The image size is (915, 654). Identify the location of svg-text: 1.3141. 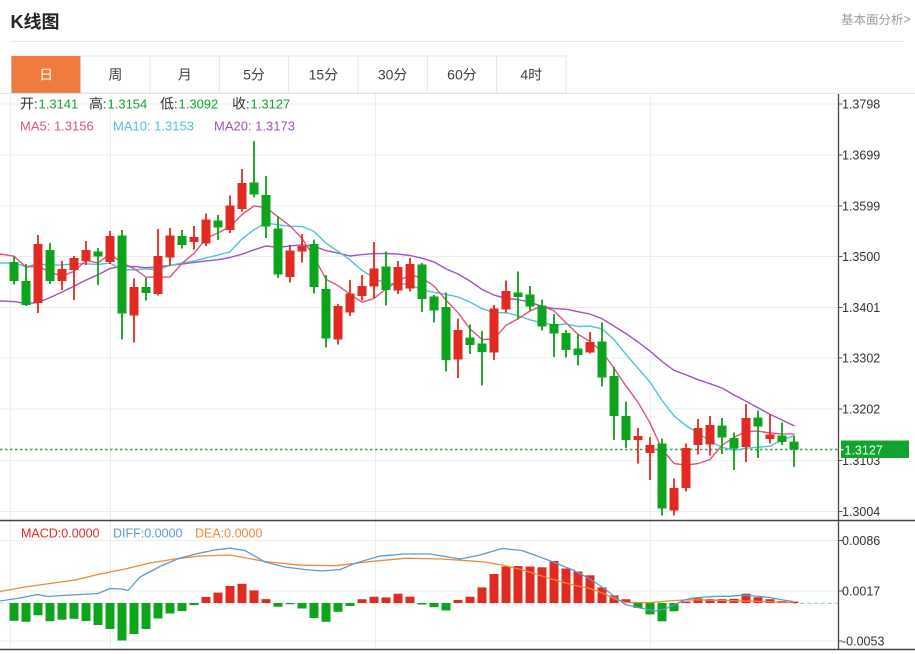
(59, 104).